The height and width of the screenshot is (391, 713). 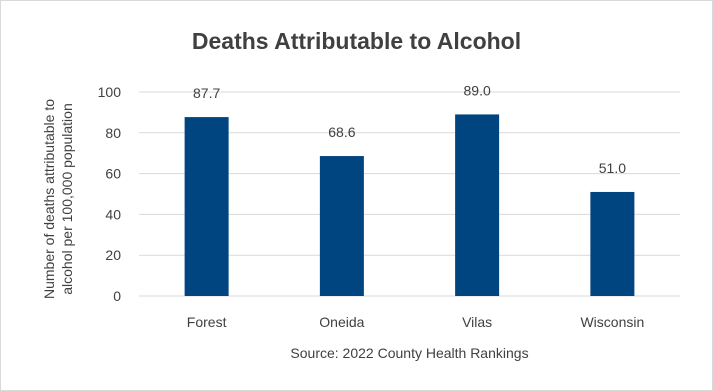 I want to click on x-tick-label: Oneida, so click(x=341, y=322).